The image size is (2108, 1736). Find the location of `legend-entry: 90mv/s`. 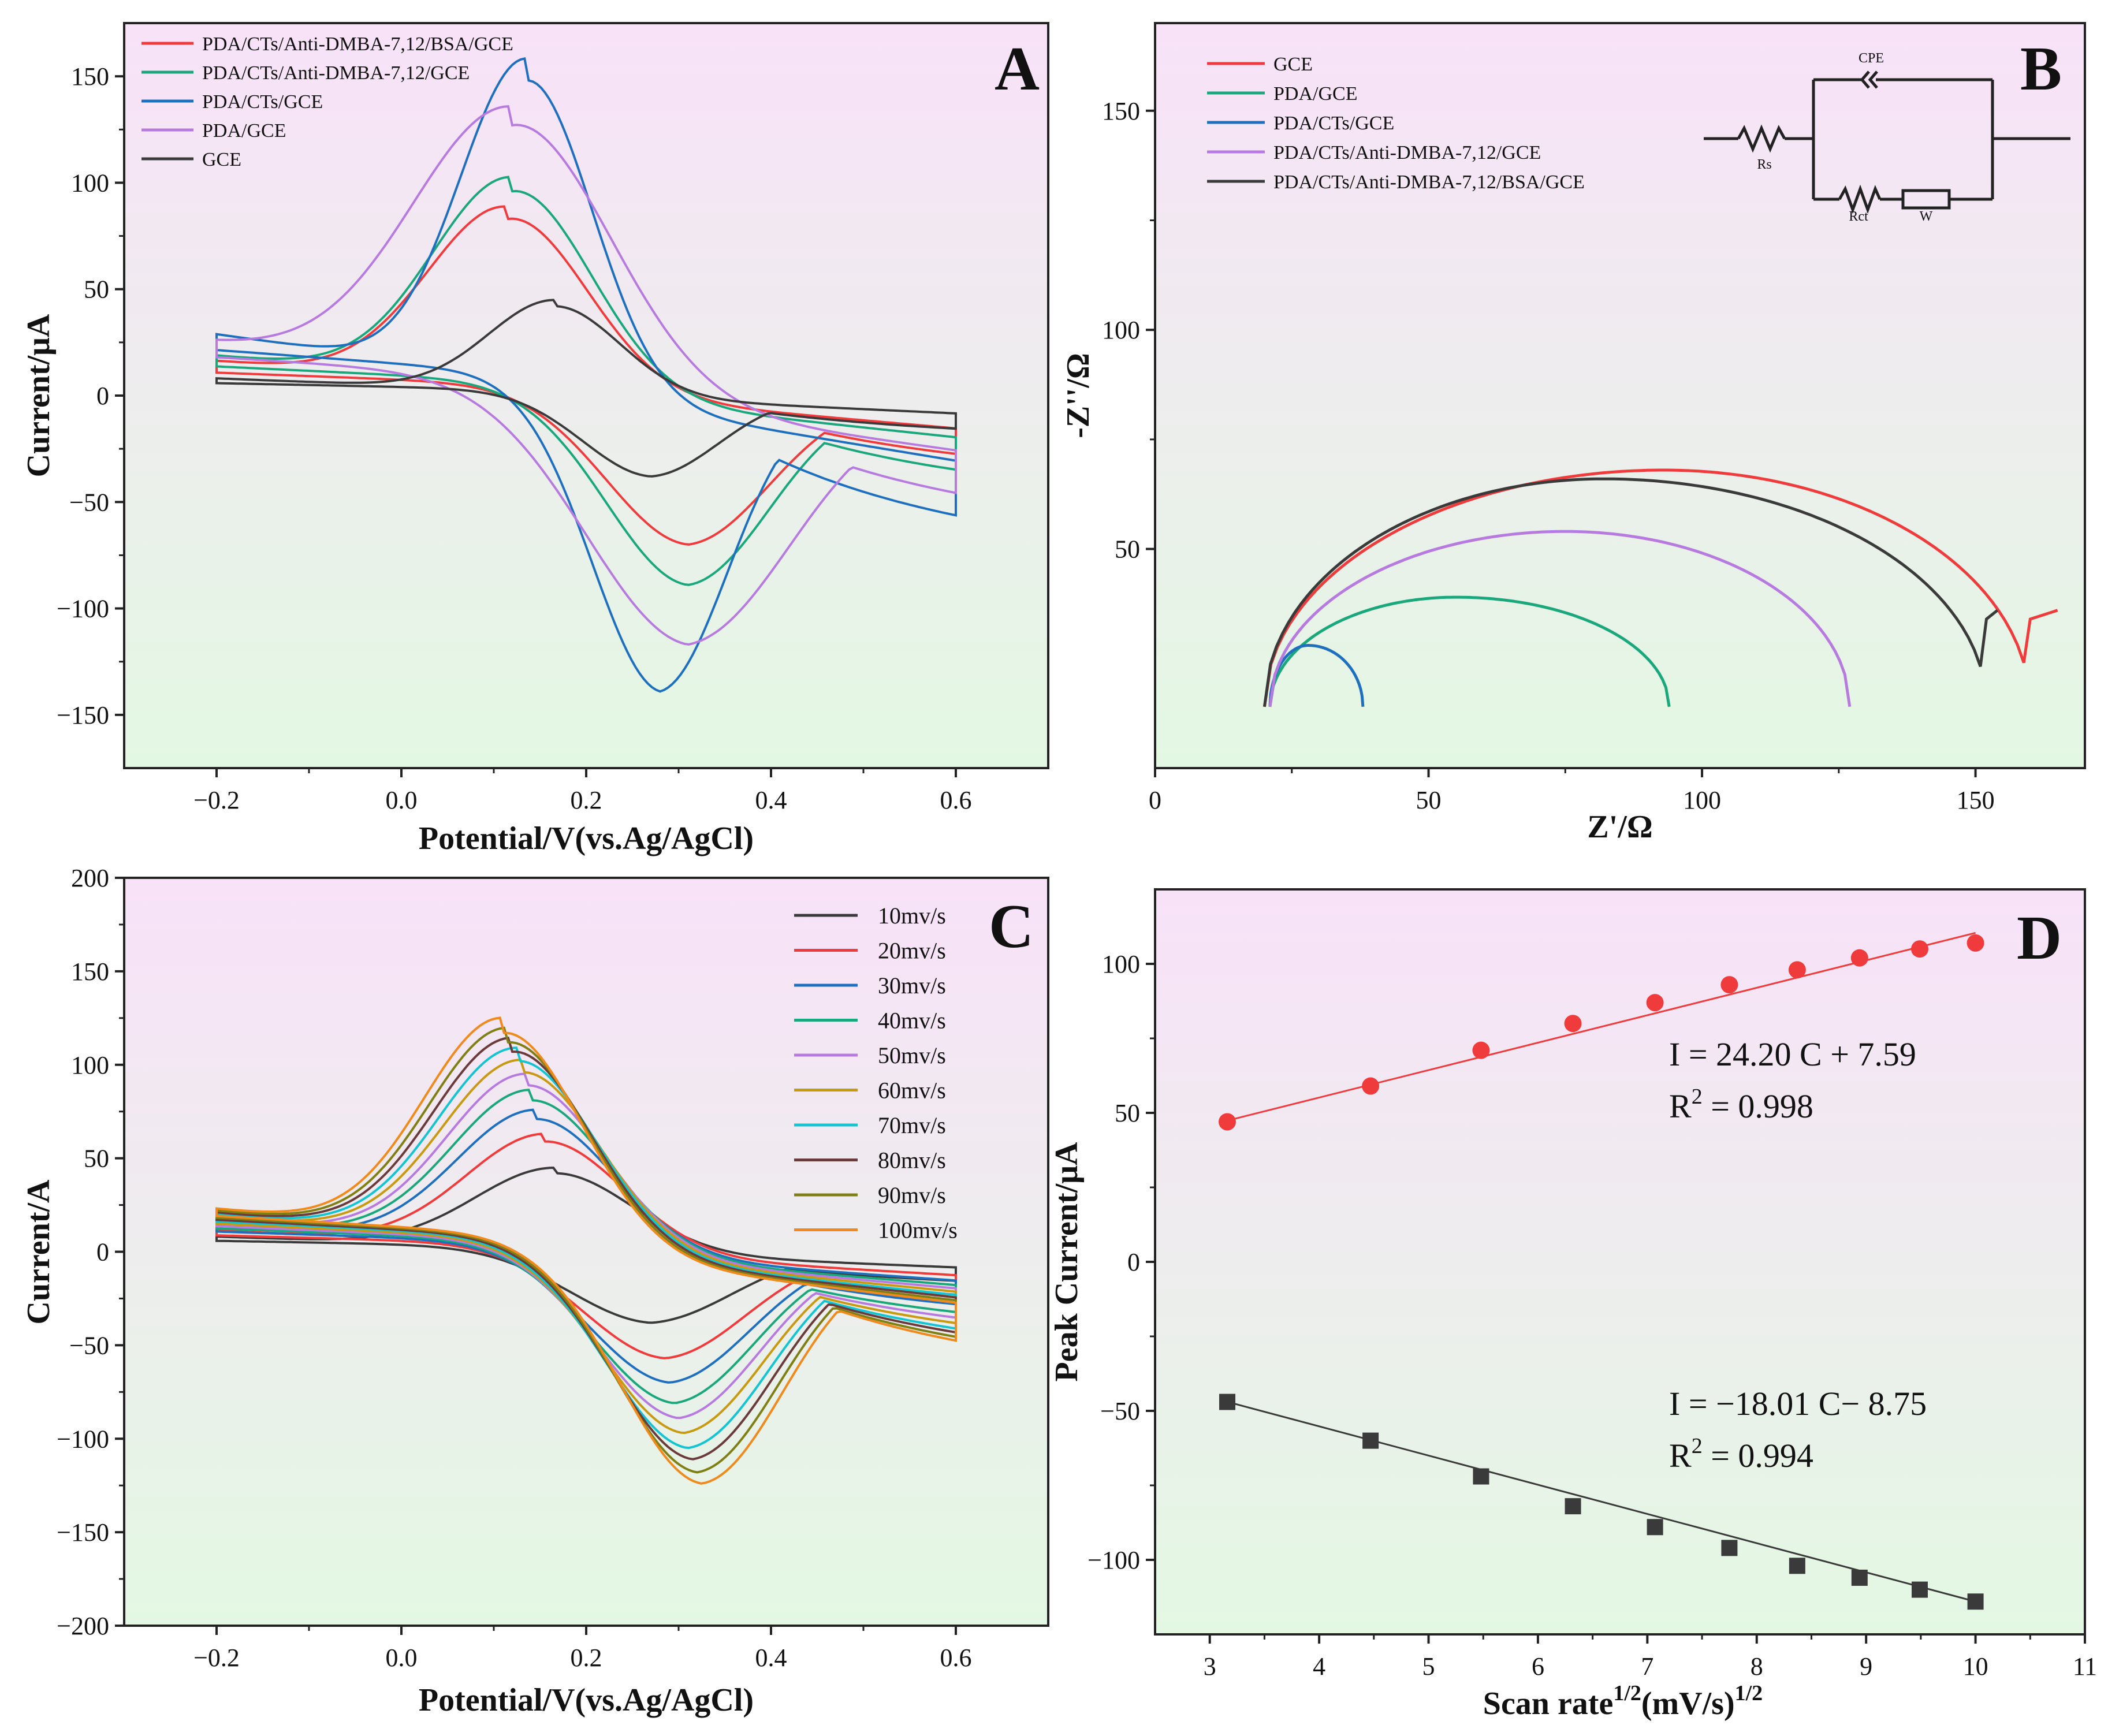

legend-entry: 90mv/s is located at coordinates (912, 1195).